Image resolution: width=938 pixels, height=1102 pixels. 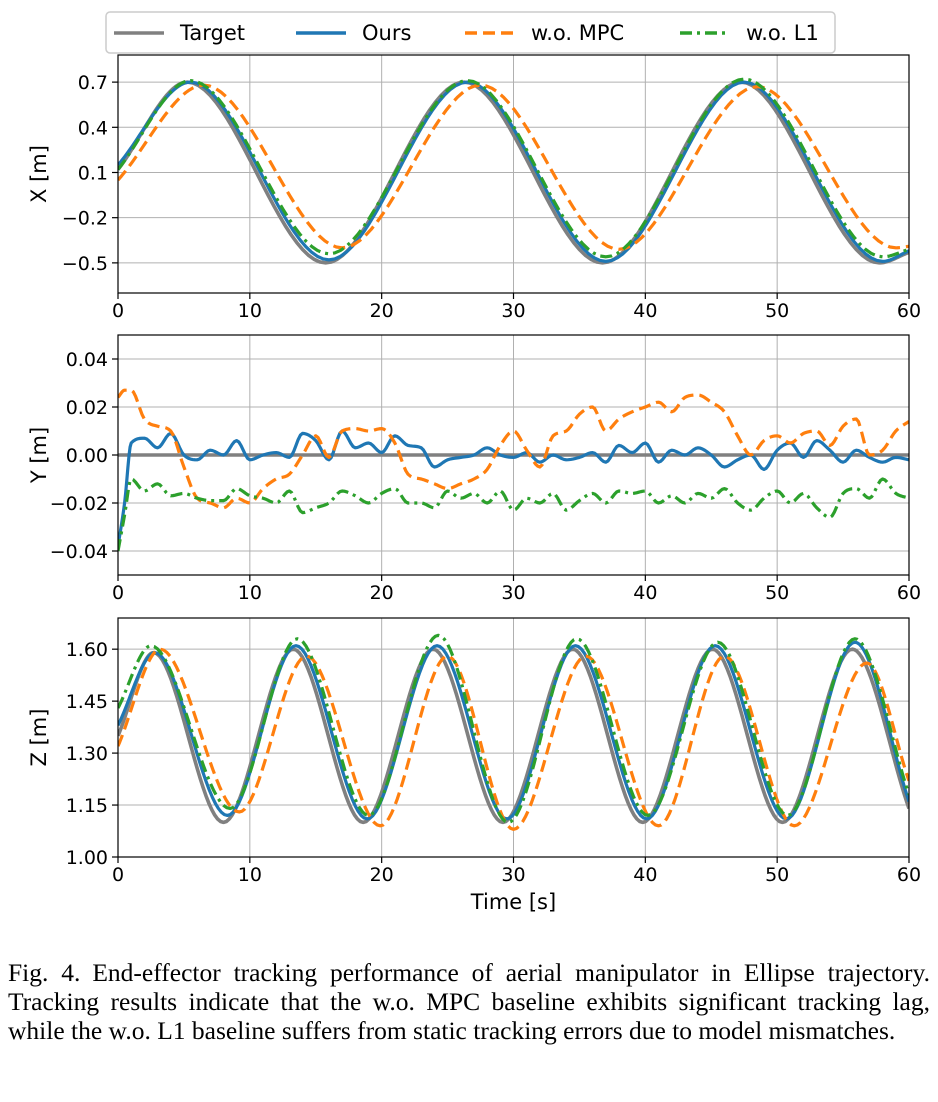 What do you see at coordinates (513, 168) in the screenshot?
I see `series-line-x-w-o-l1` at bounding box center [513, 168].